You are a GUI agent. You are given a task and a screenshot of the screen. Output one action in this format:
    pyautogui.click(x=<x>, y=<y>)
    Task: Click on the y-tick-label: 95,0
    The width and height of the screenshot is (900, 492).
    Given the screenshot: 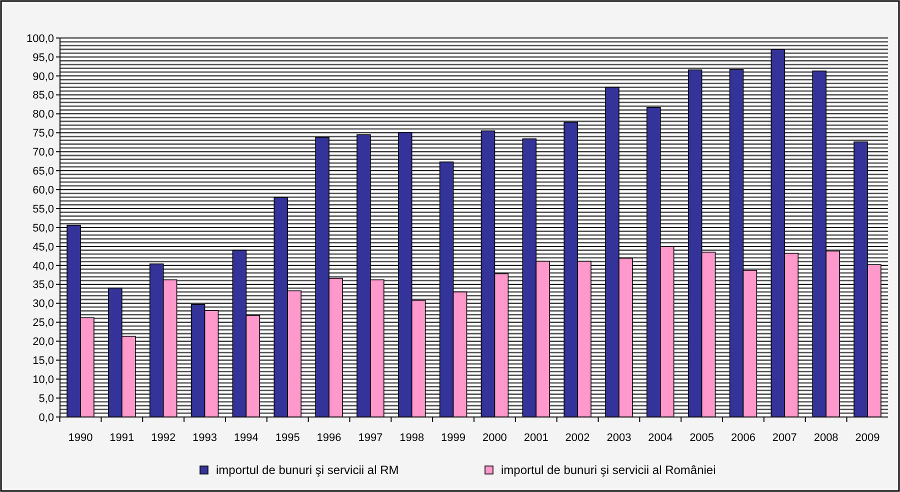 What is the action you would take?
    pyautogui.click(x=43, y=58)
    